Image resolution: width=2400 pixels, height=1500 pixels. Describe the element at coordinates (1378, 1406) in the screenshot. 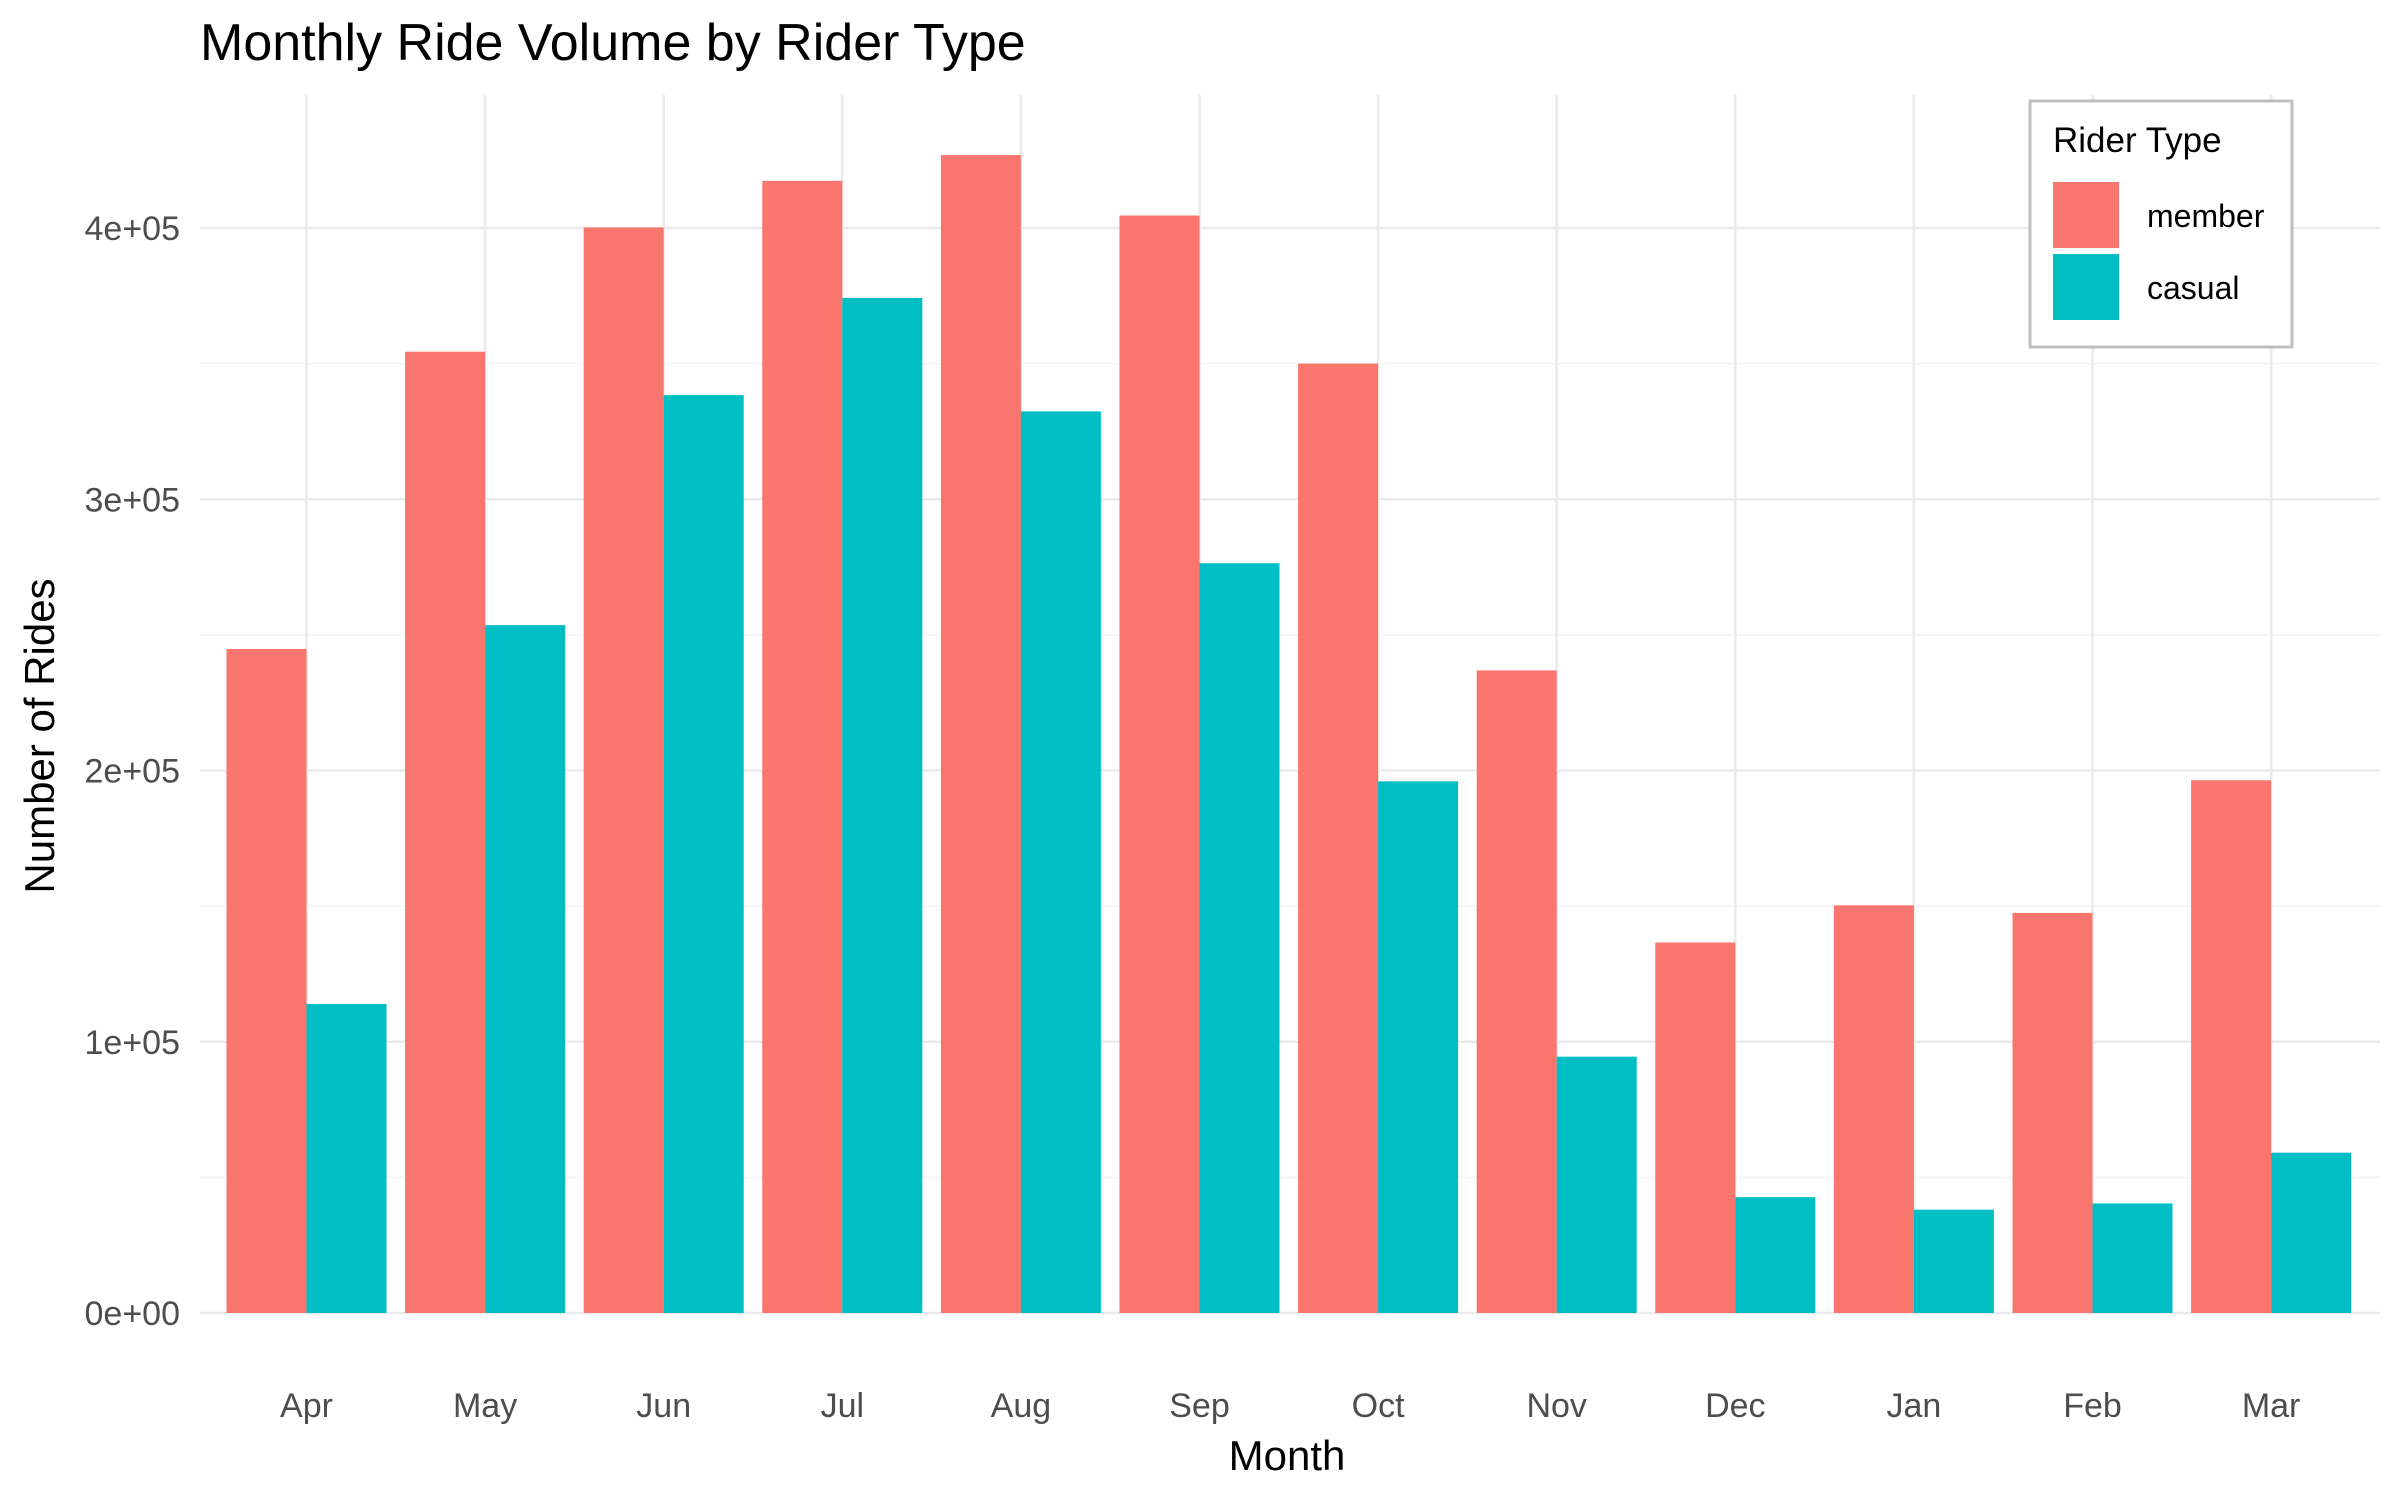

I see `x-tick-label: Oct` at that location.